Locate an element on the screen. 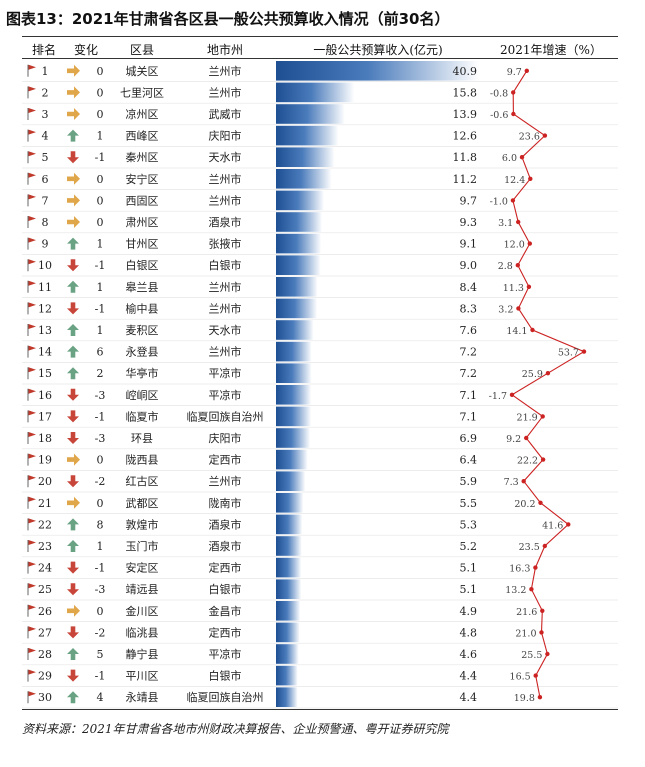 The height and width of the screenshot is (767, 645). rank-value: 29 is located at coordinates (45, 676).